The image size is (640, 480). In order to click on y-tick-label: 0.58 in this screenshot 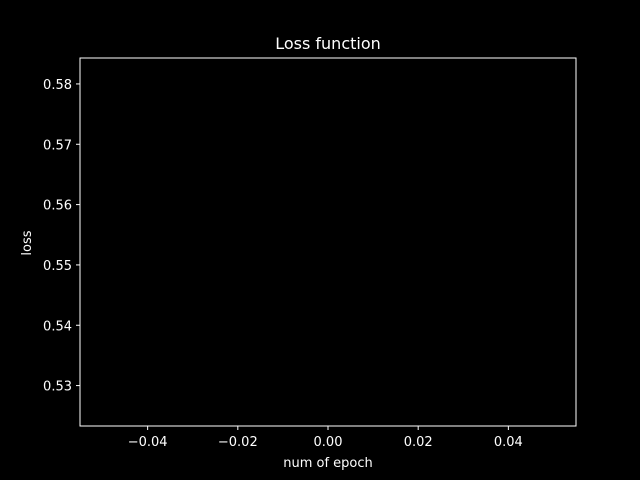, I will do `click(57, 85)`.